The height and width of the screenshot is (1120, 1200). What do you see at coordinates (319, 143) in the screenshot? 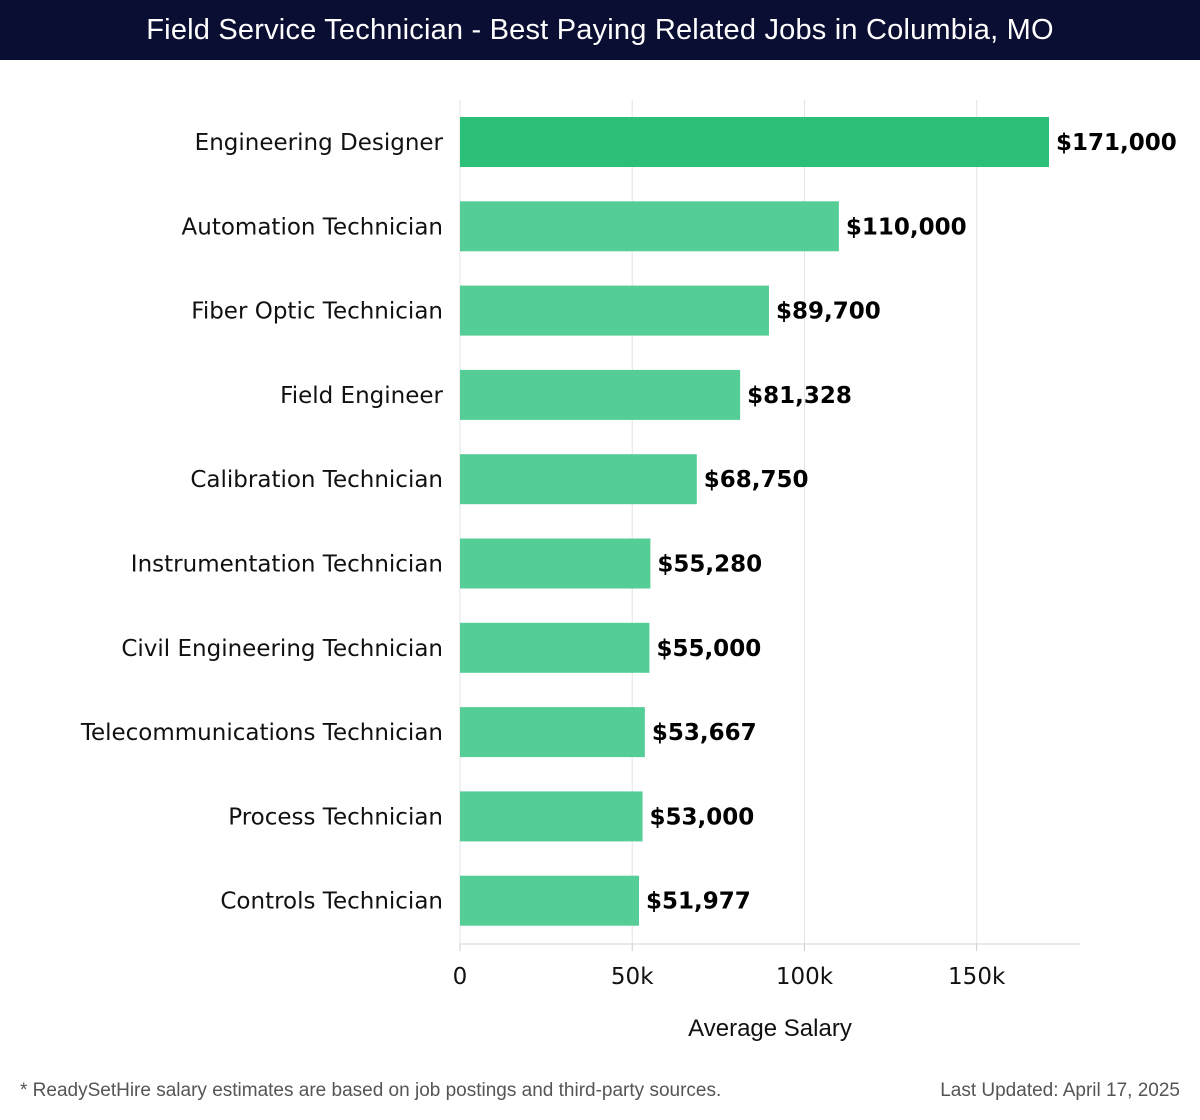
I see `category-label: Engineering Designer` at bounding box center [319, 143].